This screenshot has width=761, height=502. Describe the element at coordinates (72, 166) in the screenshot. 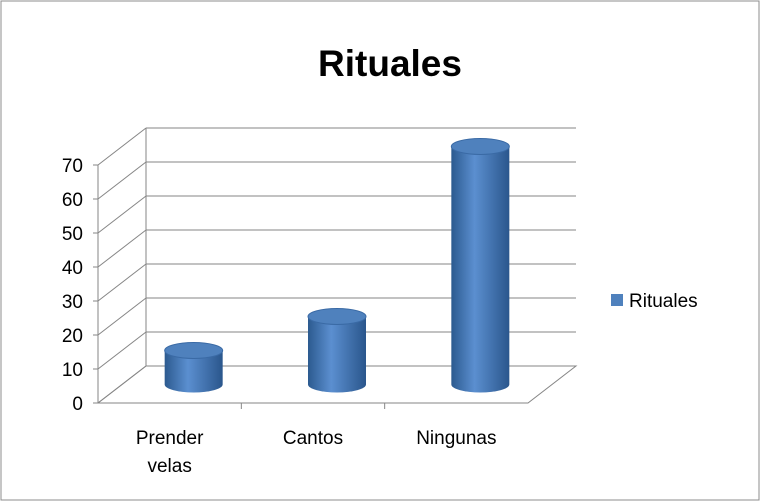

I see `y-tick-label: 70` at that location.